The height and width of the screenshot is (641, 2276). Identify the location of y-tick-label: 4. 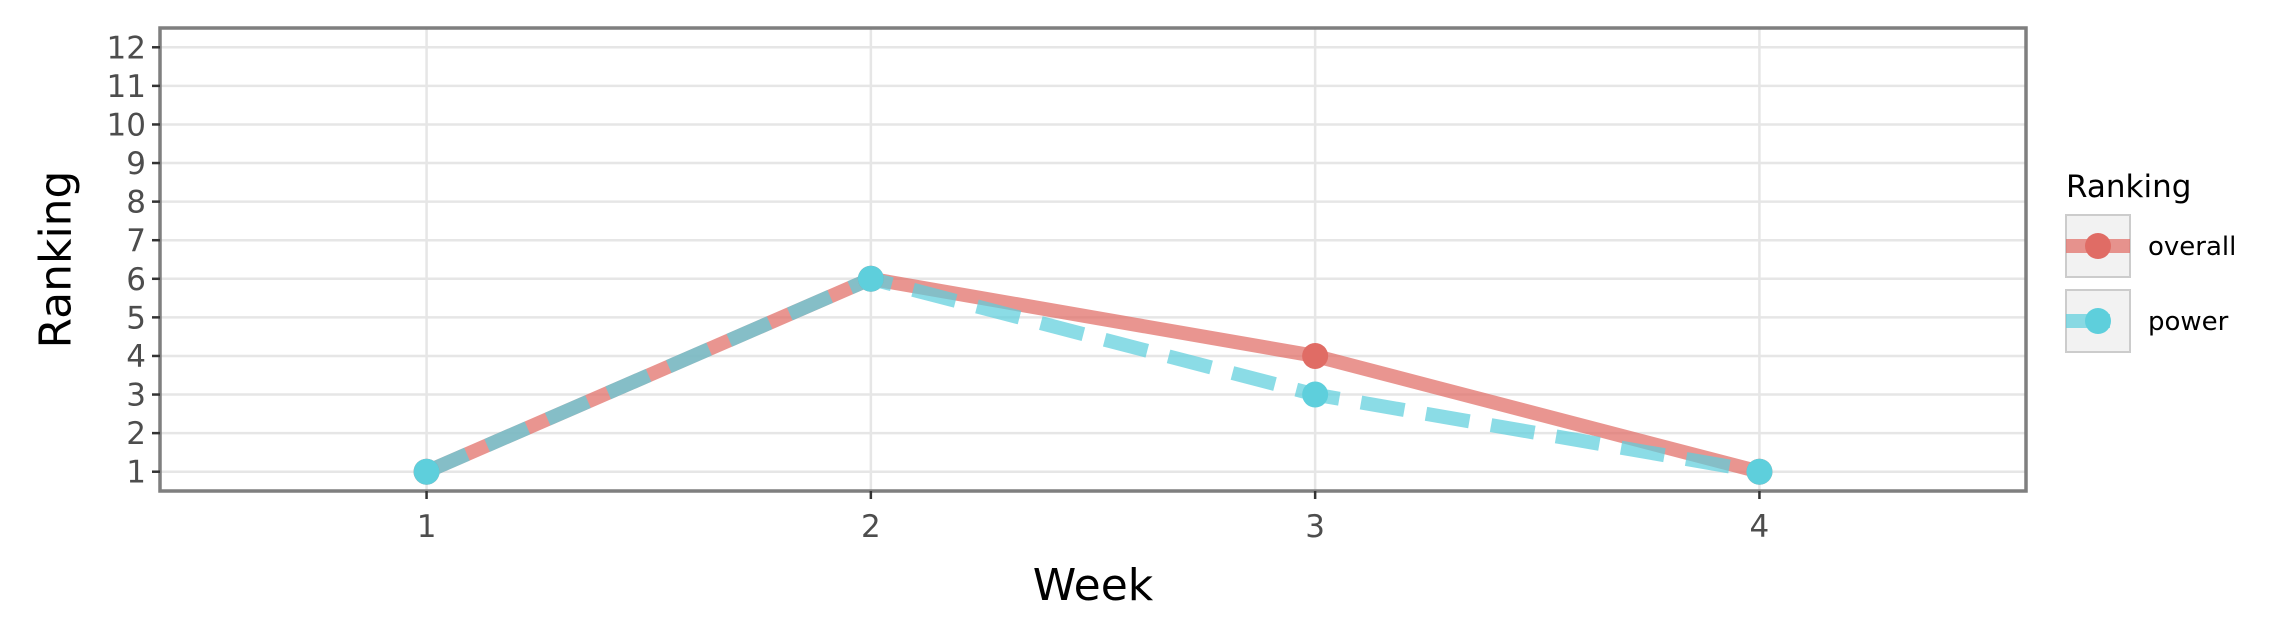
(136, 357).